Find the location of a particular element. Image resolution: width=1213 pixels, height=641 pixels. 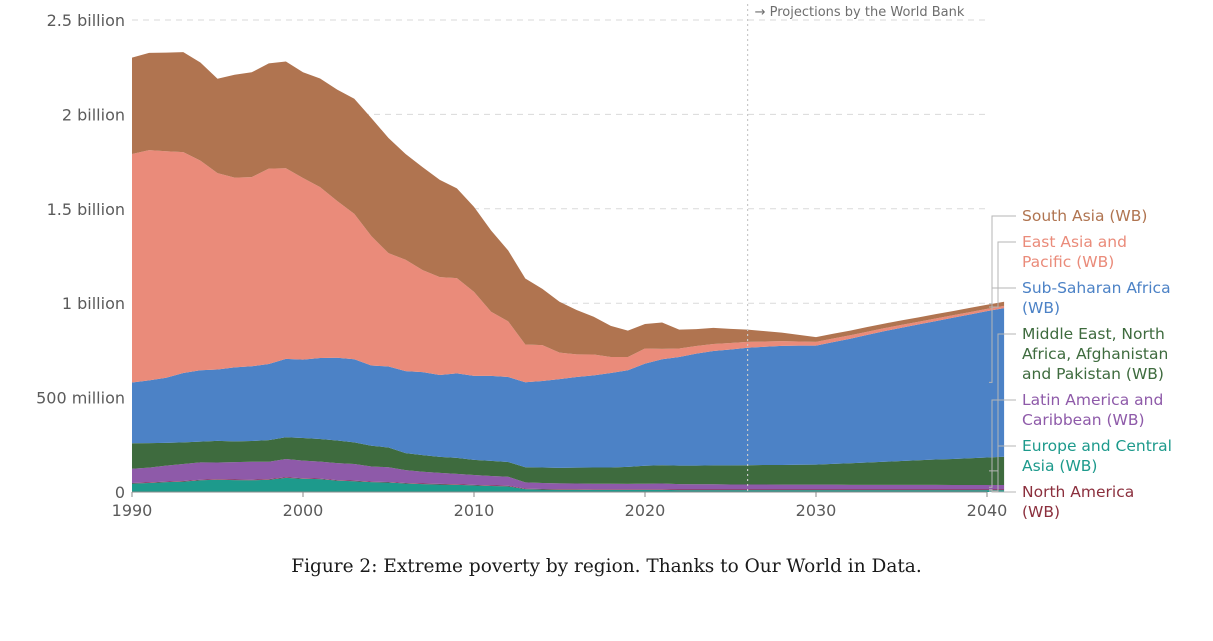

y-tick-label: 1.5 billion is located at coordinates (86, 209).